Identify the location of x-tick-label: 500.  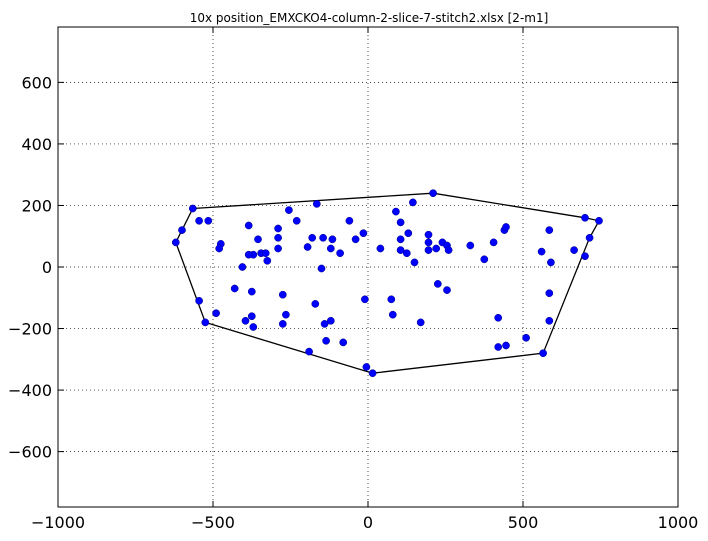
(523, 522).